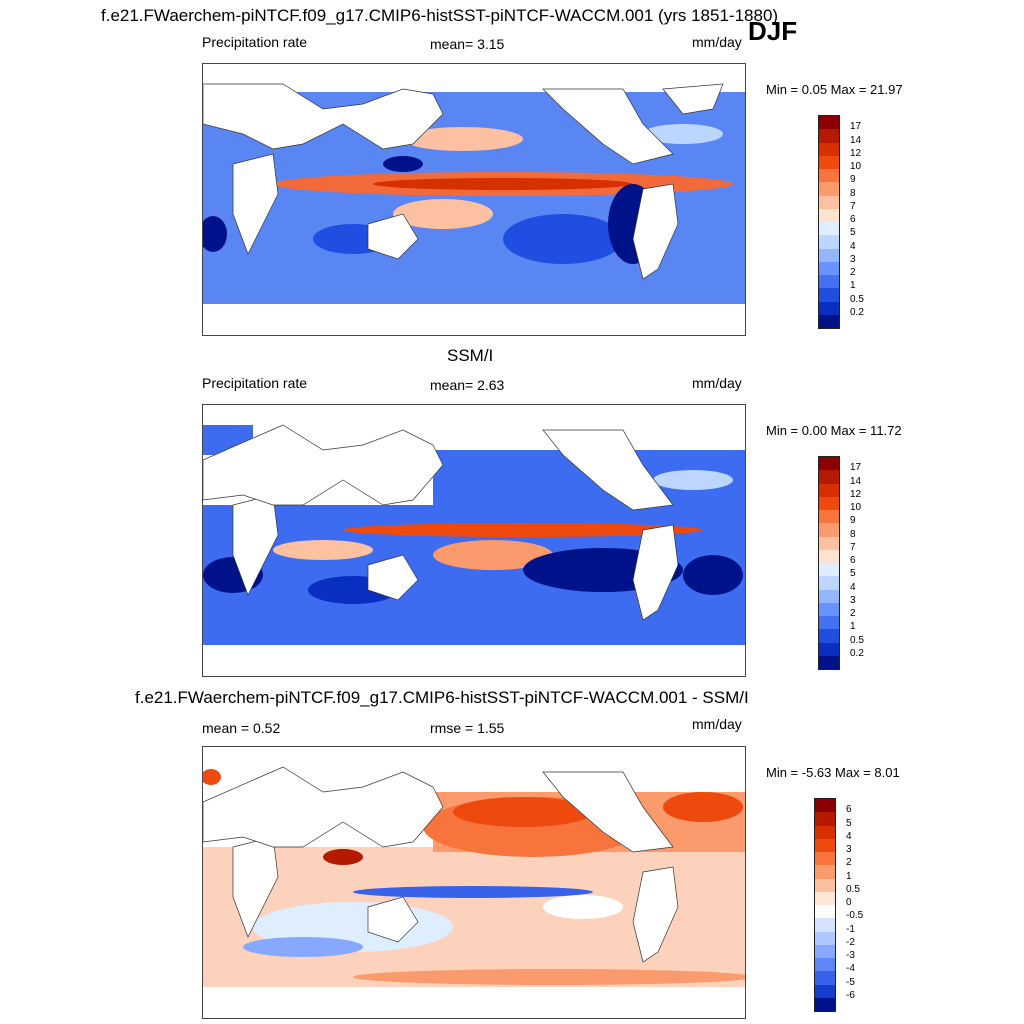  I want to click on colorbar-tick-label: -3, so click(850, 955).